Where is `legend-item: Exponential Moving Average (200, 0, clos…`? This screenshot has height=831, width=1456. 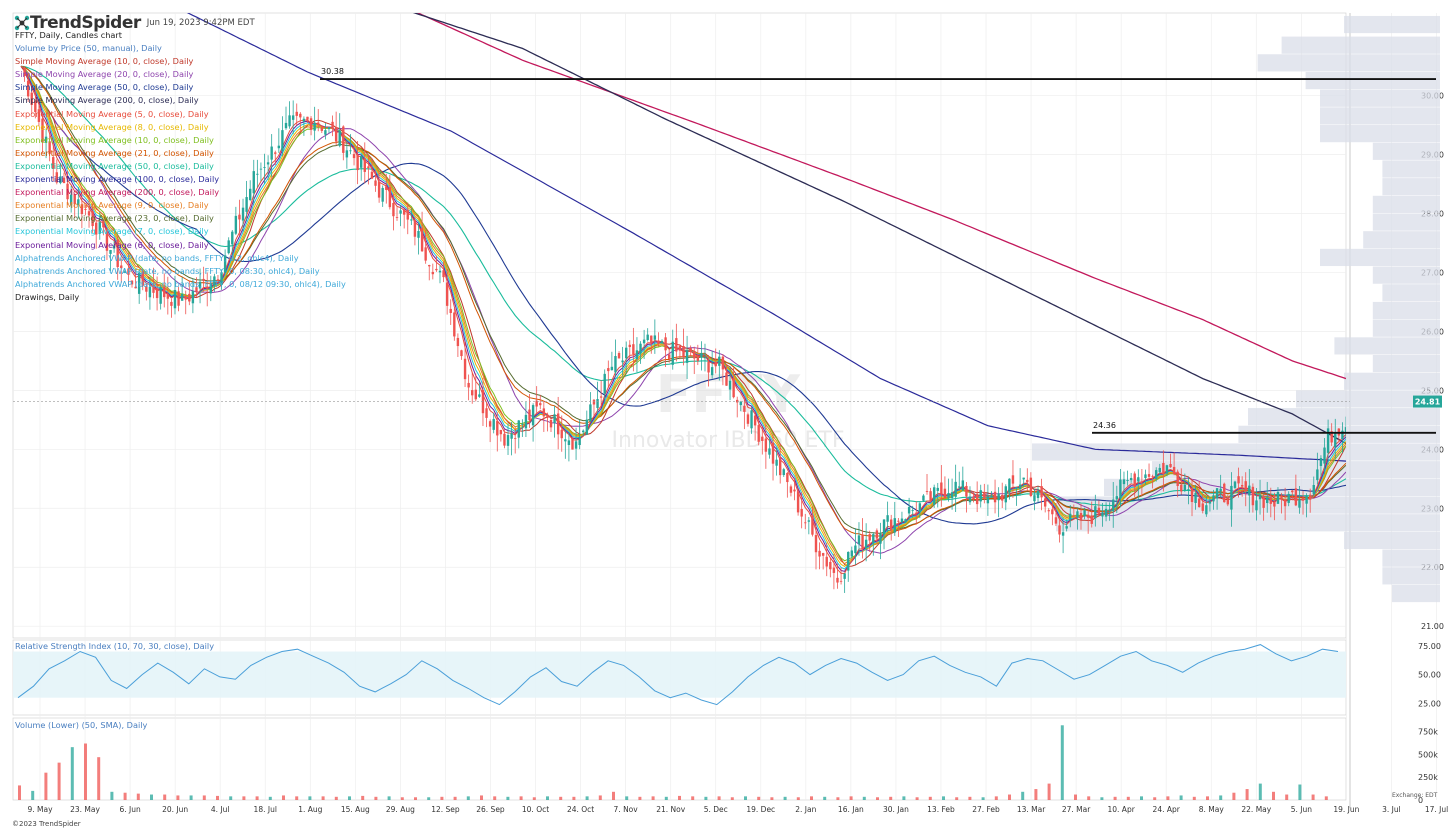 legend-item: Exponential Moving Average (200, 0, clos… is located at coordinates (117, 192).